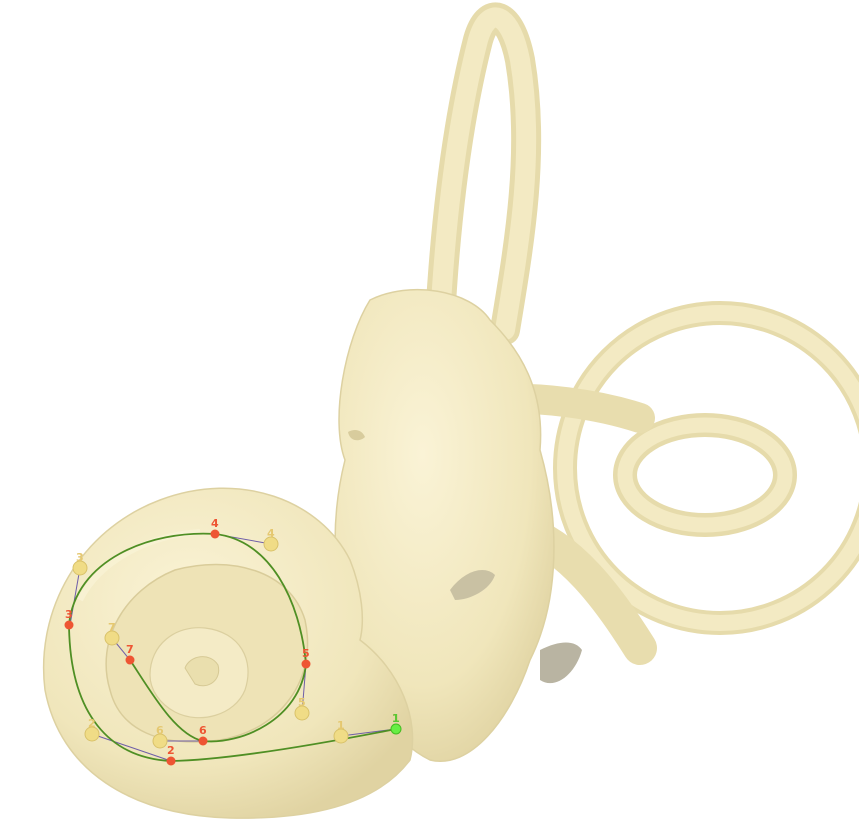 This screenshot has width=859, height=834. What do you see at coordinates (341, 725) in the screenshot?
I see `yellow-marker-label: 1` at bounding box center [341, 725].